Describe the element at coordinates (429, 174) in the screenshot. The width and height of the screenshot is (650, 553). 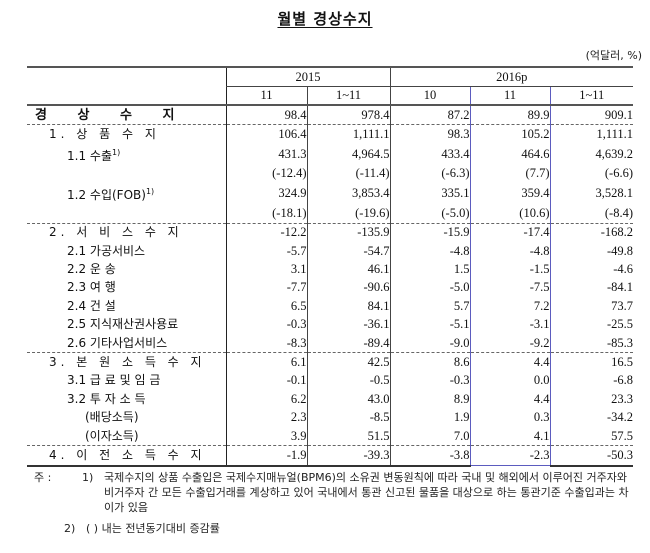
I see `cell-value: (-6.3)` at that location.